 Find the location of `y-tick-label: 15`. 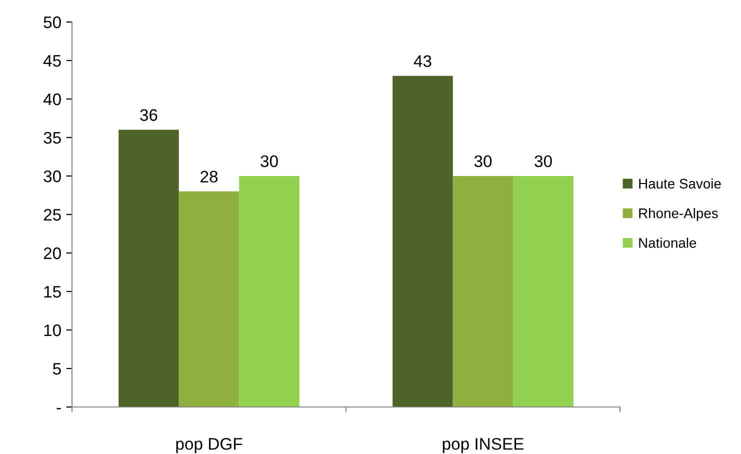

y-tick-label: 15 is located at coordinates (52, 292).